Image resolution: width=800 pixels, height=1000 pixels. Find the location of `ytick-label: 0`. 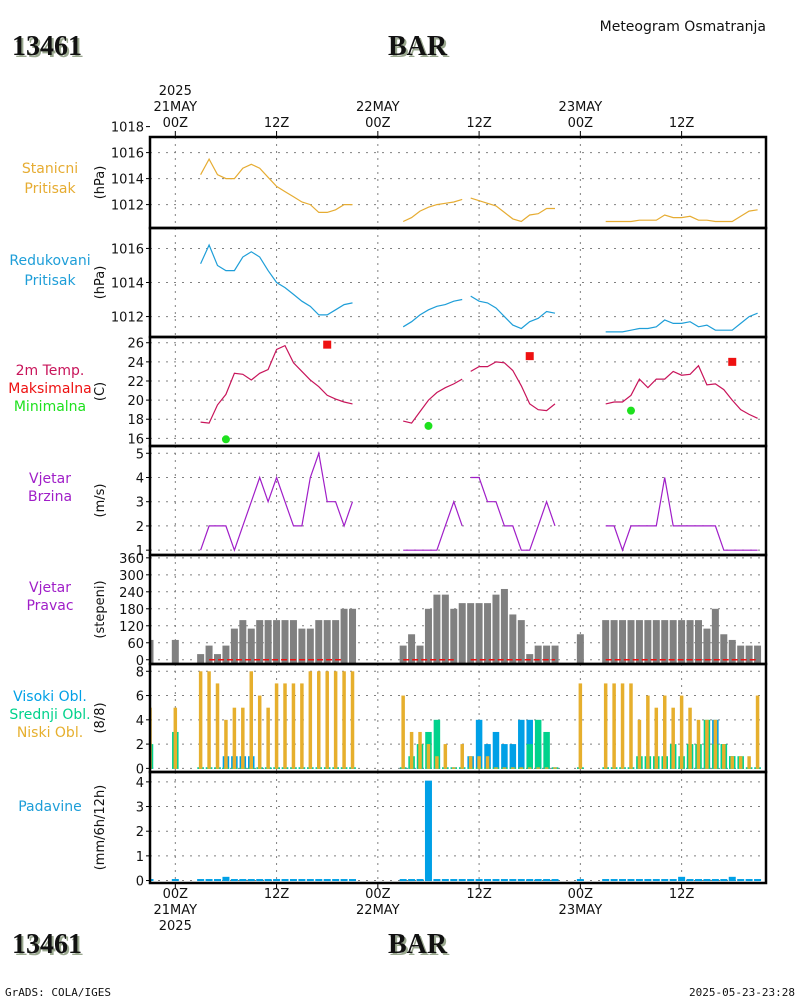

ytick-label: 0 is located at coordinates (140, 769).